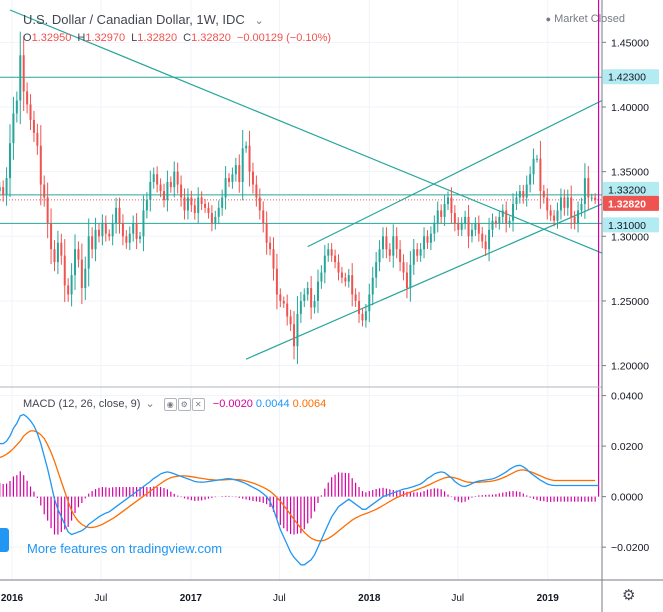  I want to click on symbol-title-text: U.S. Dollar / Canadian Dollar, 1W, IDC, so click(134, 19).